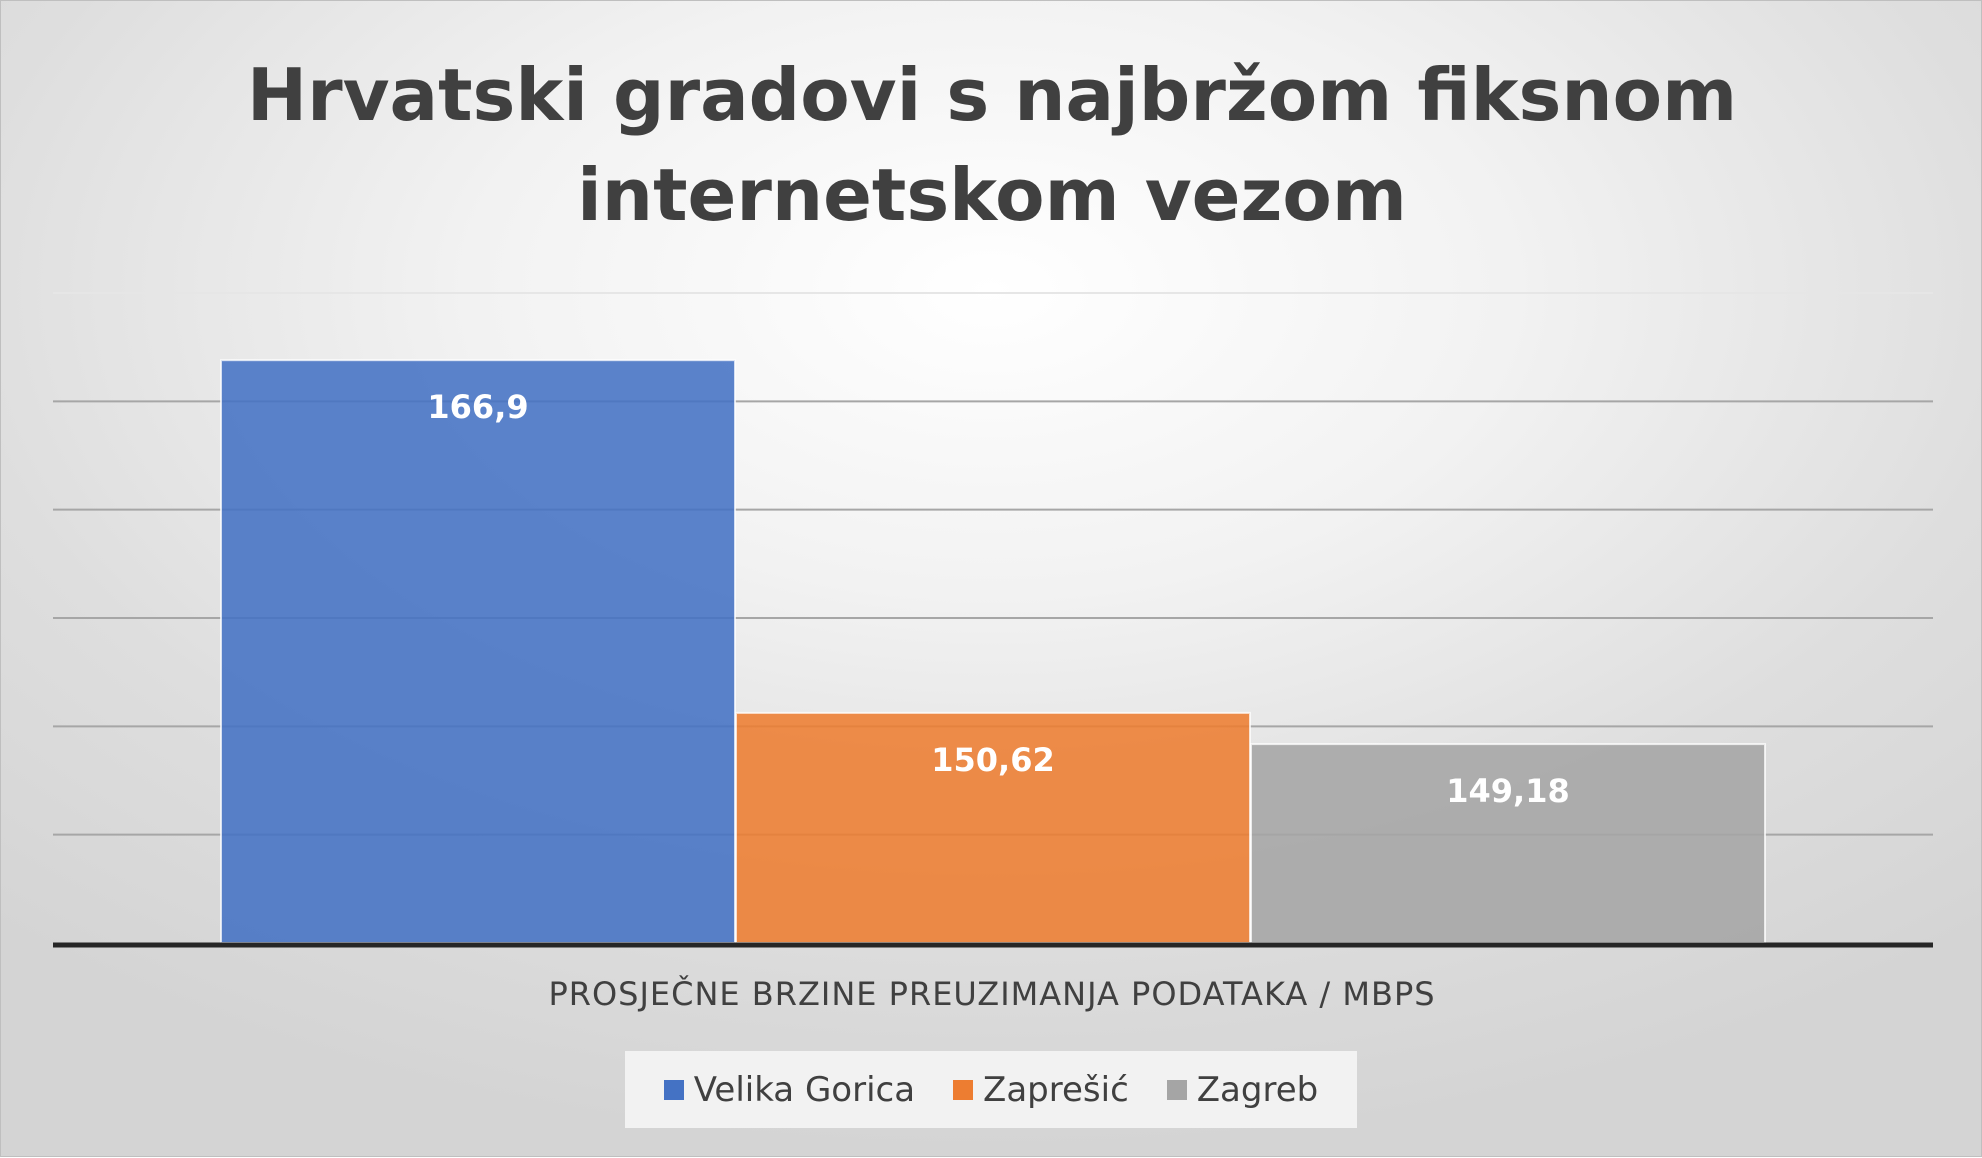 Image resolution: width=1982 pixels, height=1158 pixels. Describe the element at coordinates (478, 651) in the screenshot. I see `bar-velika-gorica` at that location.